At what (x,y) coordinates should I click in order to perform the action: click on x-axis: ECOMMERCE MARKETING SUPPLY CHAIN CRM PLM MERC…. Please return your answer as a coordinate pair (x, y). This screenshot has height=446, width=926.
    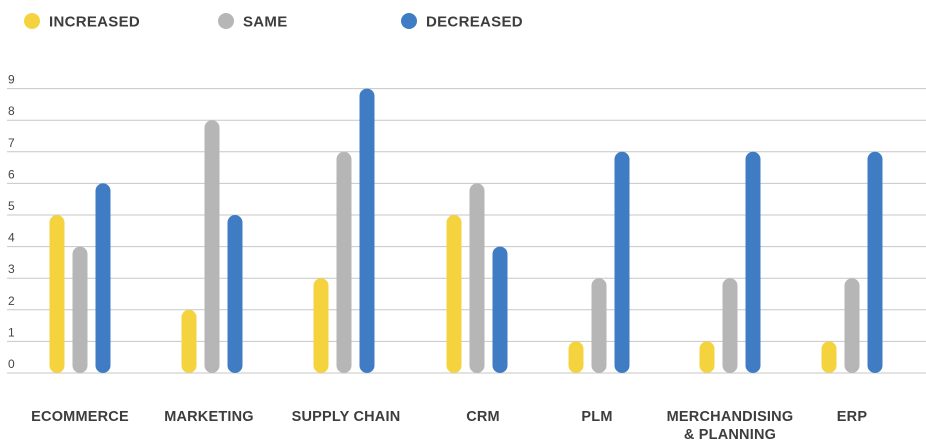
    Looking at the image, I should click on (449, 426).